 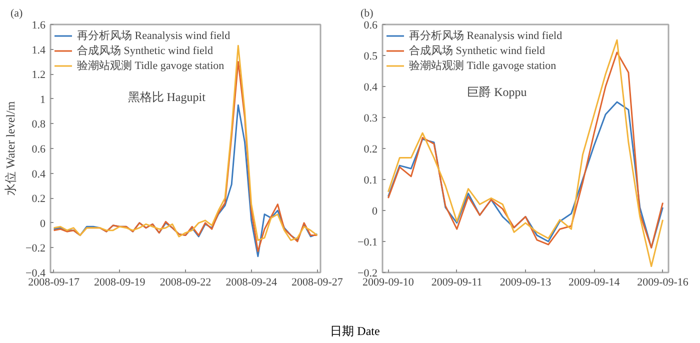 What do you see at coordinates (252, 282) in the screenshot?
I see `x-tick-label: 2008-09-24` at bounding box center [252, 282].